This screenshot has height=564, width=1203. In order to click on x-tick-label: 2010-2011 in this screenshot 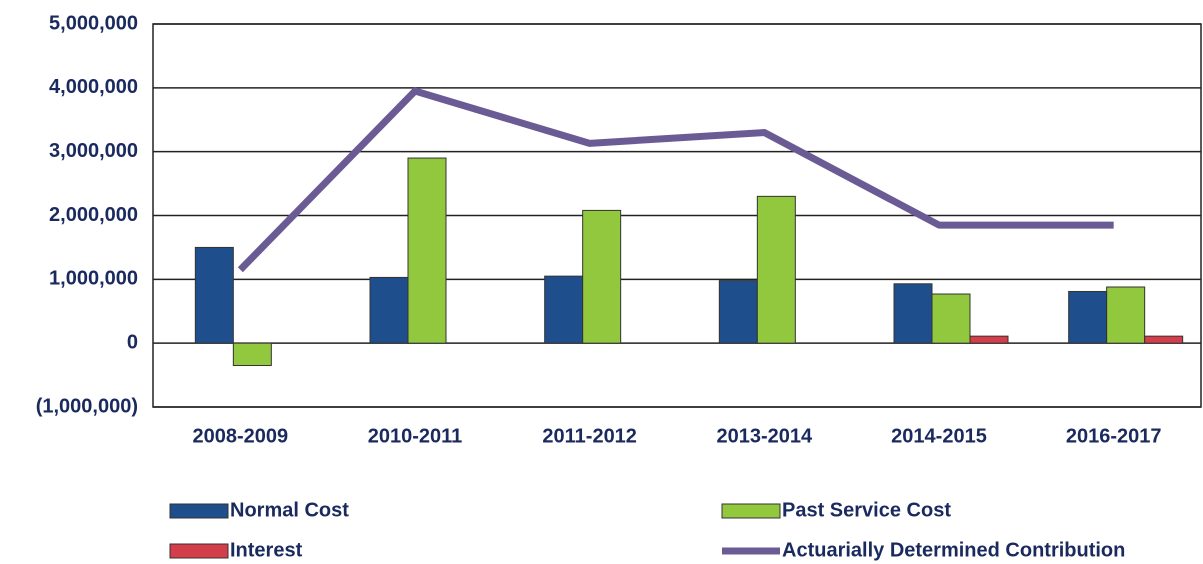, I will do `click(415, 436)`.